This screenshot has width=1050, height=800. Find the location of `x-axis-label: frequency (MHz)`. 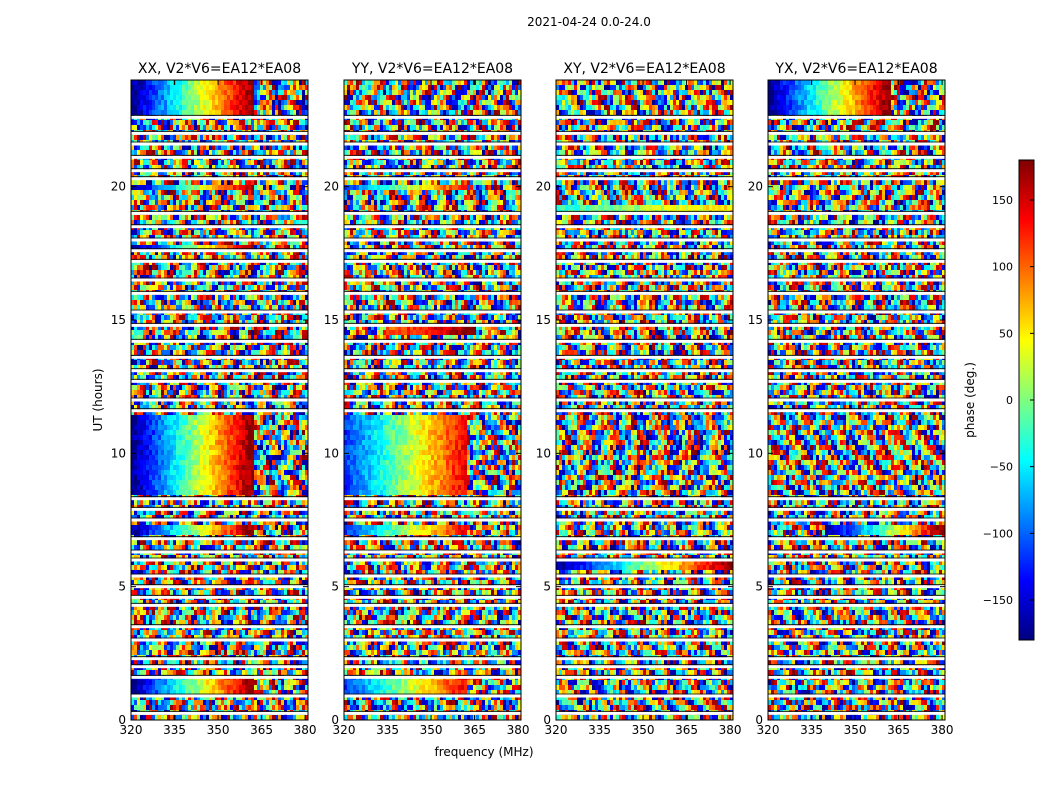

x-axis-label: frequency (MHz) is located at coordinates (483, 752).